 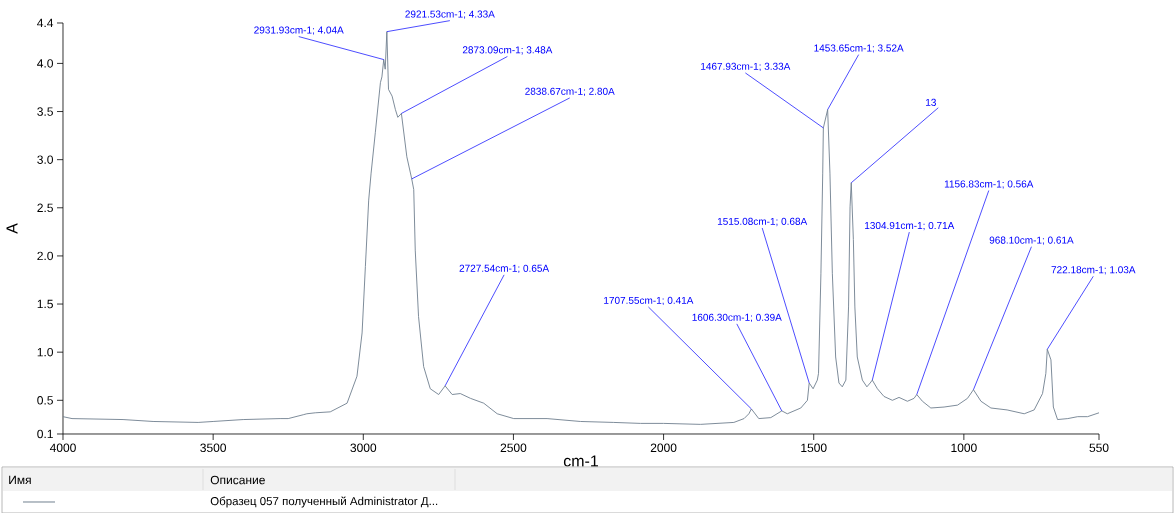 What do you see at coordinates (45, 208) in the screenshot?
I see `y-tick-label: 2.5` at bounding box center [45, 208].